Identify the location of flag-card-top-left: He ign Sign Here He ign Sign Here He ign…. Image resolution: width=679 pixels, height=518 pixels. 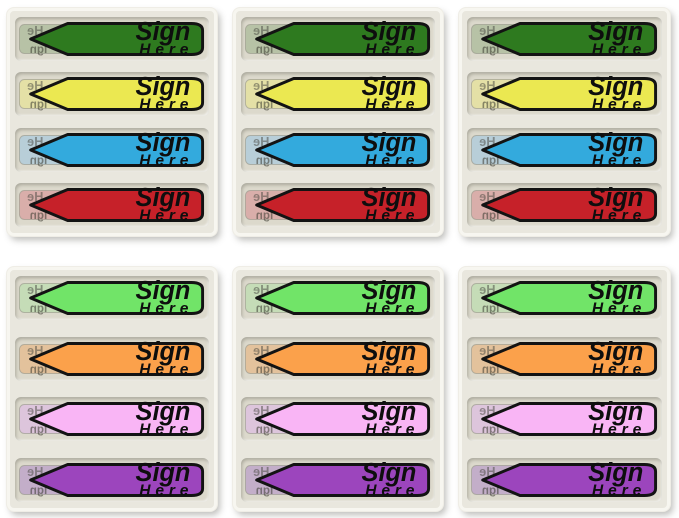
(112, 122).